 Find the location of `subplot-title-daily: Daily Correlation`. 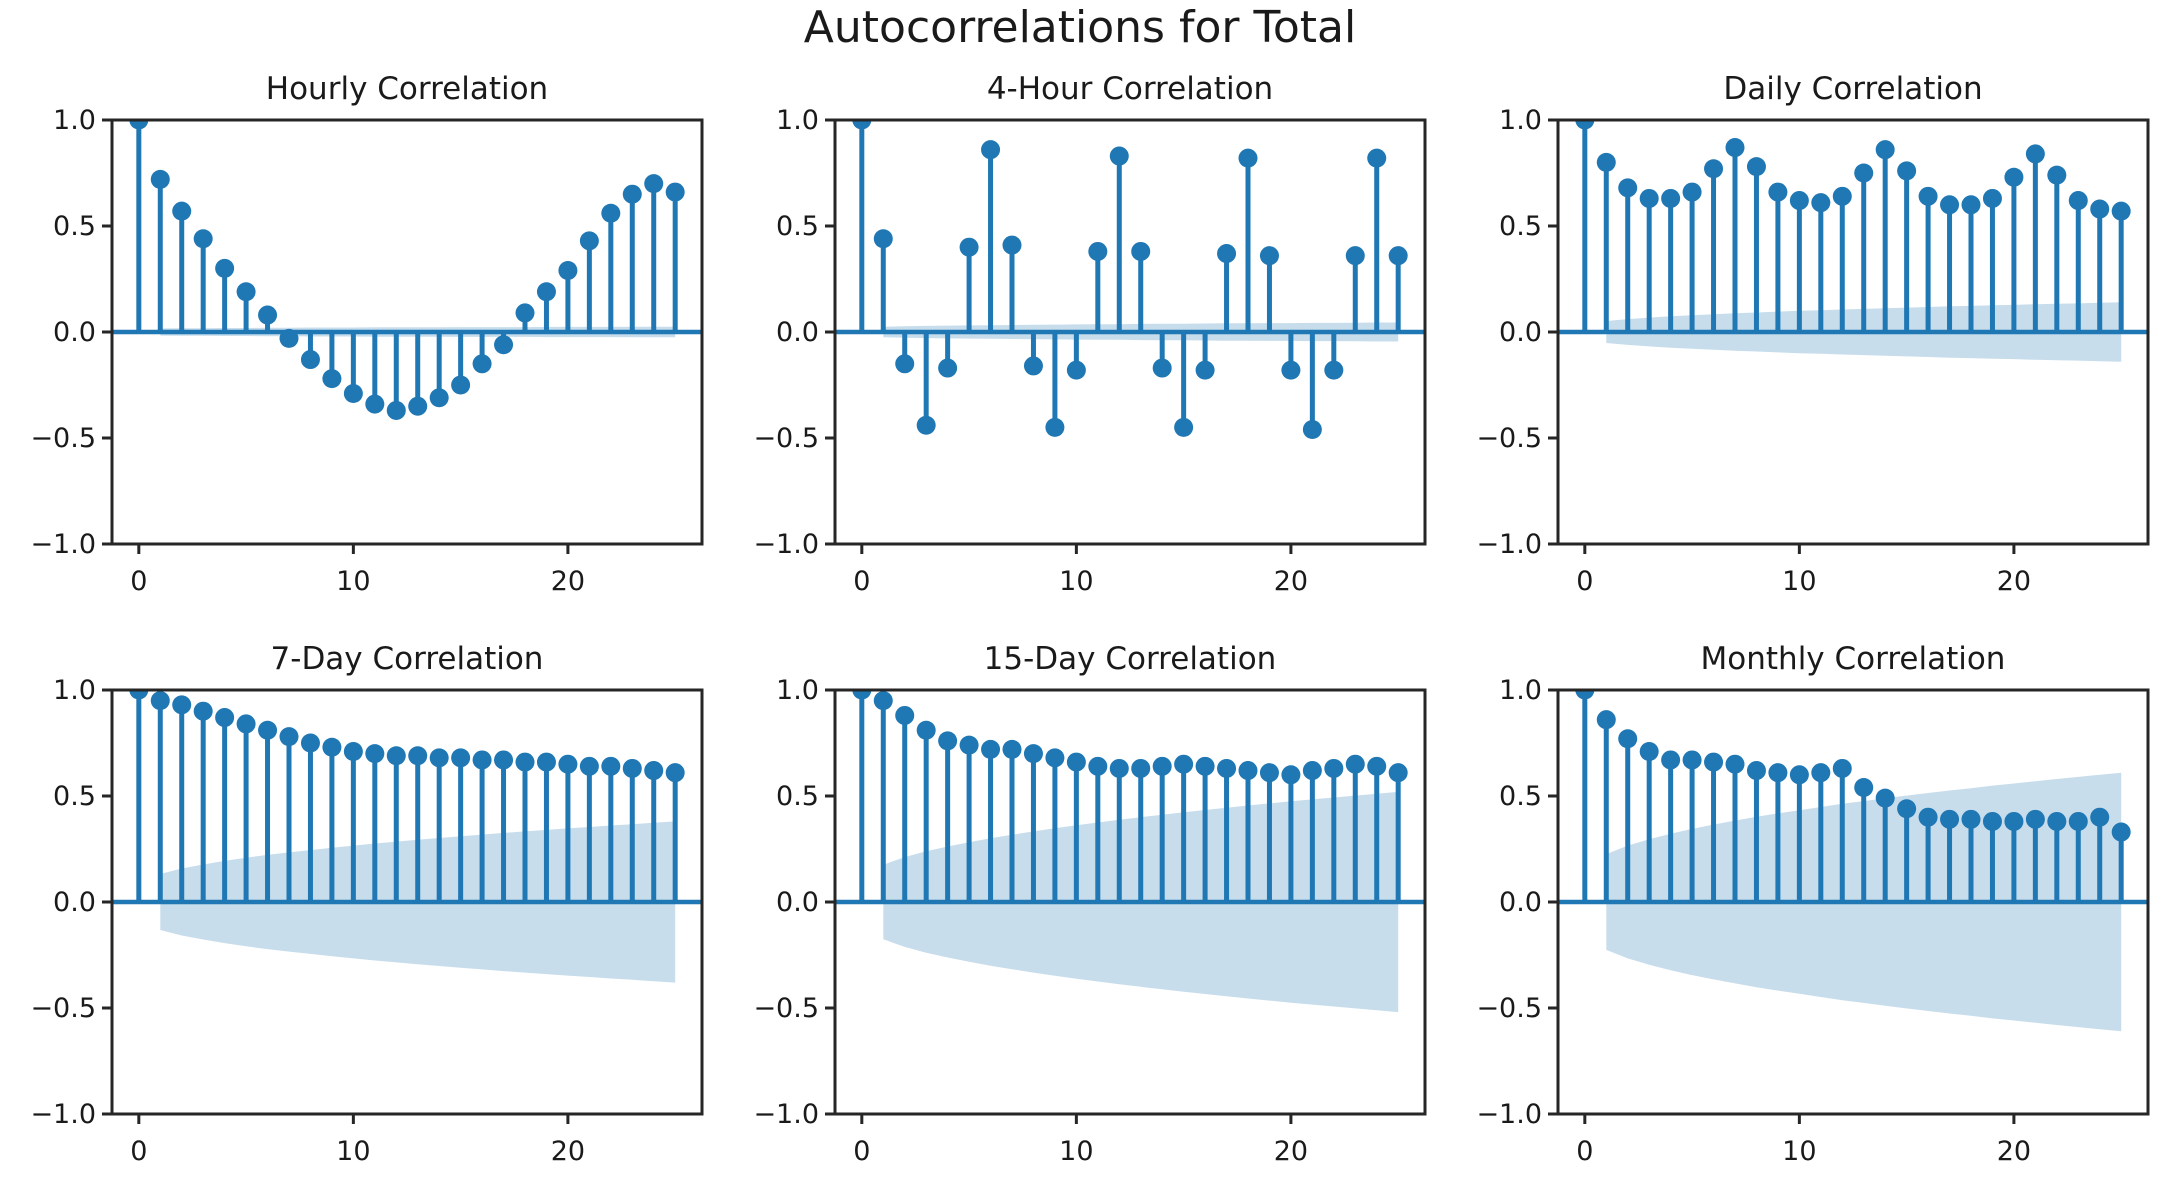

subplot-title-daily: Daily Correlation is located at coordinates (1853, 89).